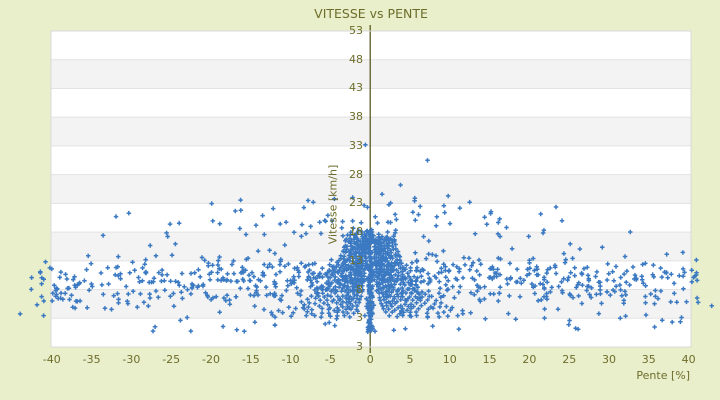 This screenshot has width=720, height=400. I want to click on y-tick-label: 23, so click(356, 203).